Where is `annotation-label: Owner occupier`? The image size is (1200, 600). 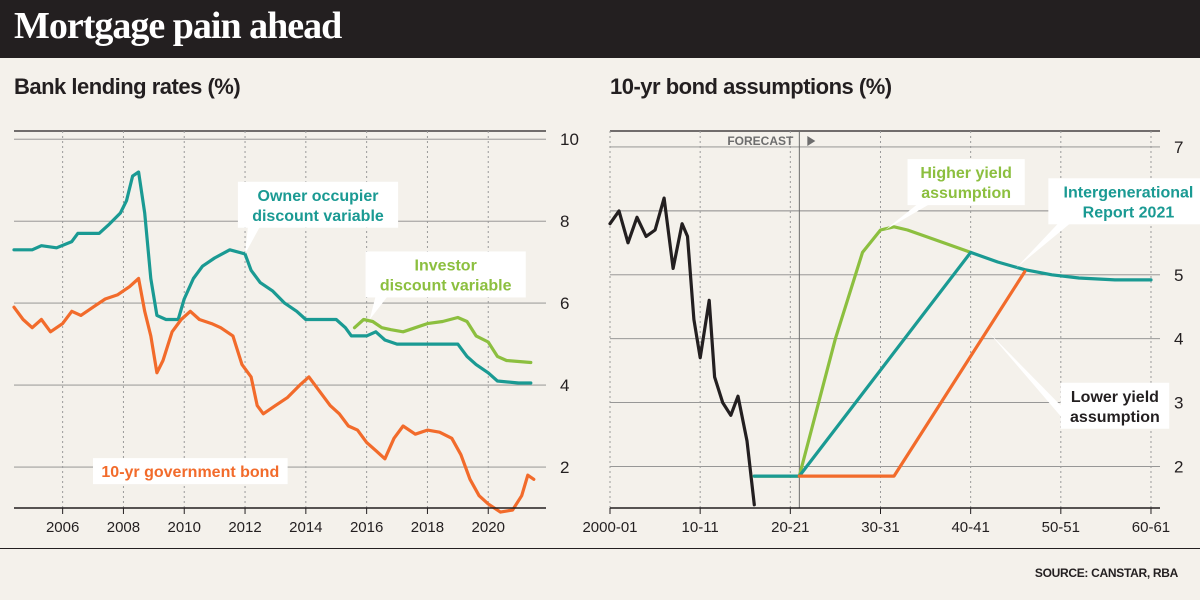
annotation-label: Owner occupier is located at coordinates (318, 196).